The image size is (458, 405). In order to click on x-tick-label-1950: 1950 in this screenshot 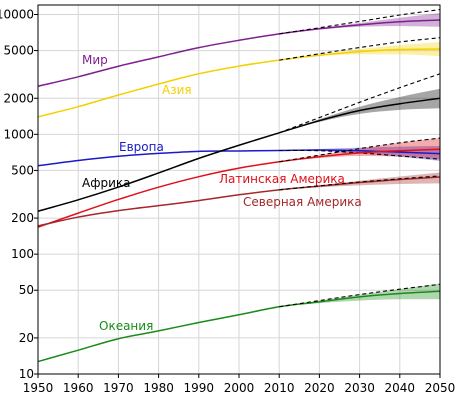, I will do `click(38, 388)`.